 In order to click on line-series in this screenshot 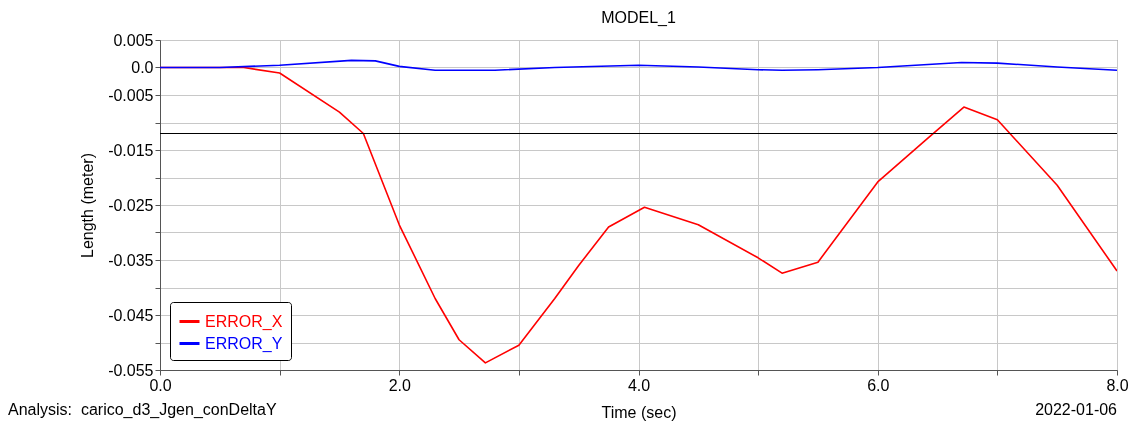, I will do `click(638, 65)`.